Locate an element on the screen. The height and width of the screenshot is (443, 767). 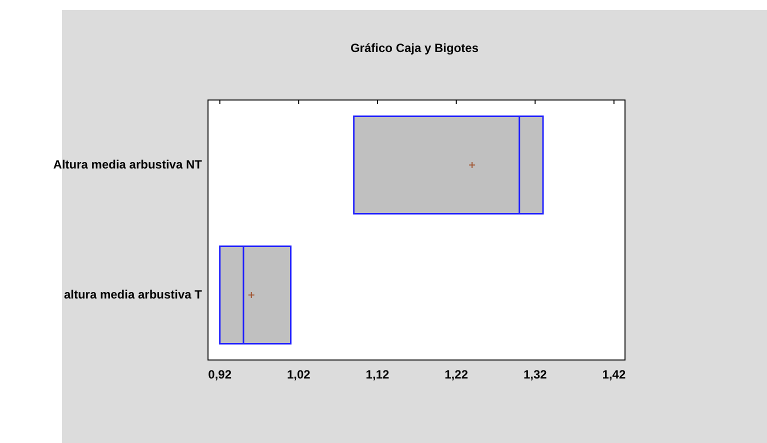
y-tick-label: altura media arbustiva T is located at coordinates (133, 294).